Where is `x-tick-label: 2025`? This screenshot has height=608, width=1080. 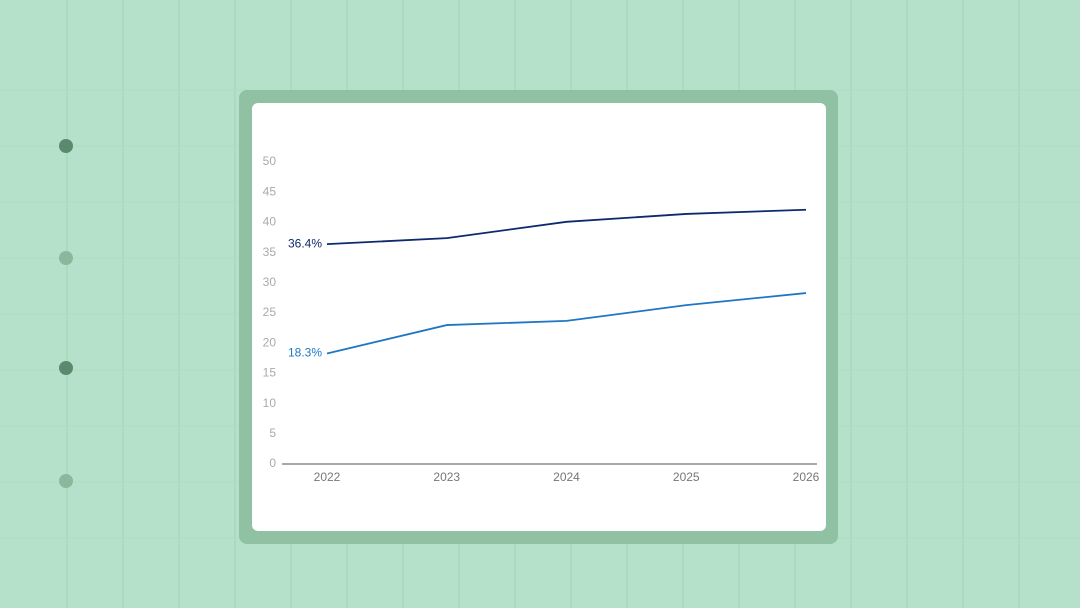
x-tick-label: 2025 is located at coordinates (686, 477).